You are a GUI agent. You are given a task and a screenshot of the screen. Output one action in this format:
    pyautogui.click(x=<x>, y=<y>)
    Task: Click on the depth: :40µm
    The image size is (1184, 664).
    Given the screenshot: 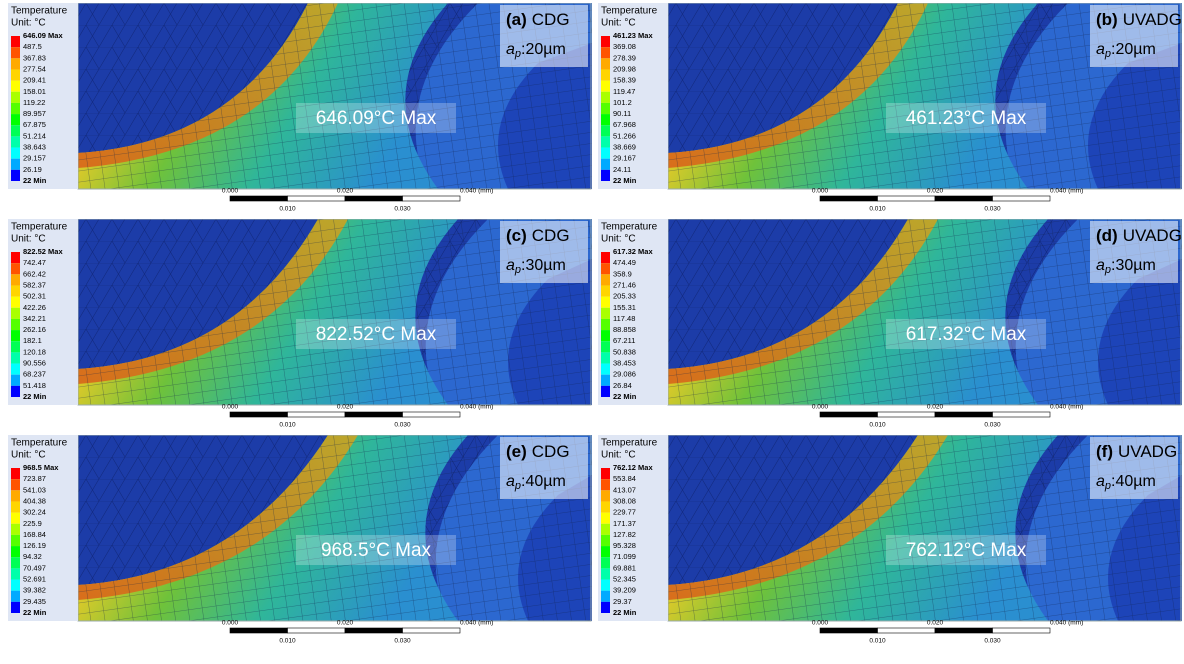 What is the action you would take?
    pyautogui.click(x=543, y=481)
    